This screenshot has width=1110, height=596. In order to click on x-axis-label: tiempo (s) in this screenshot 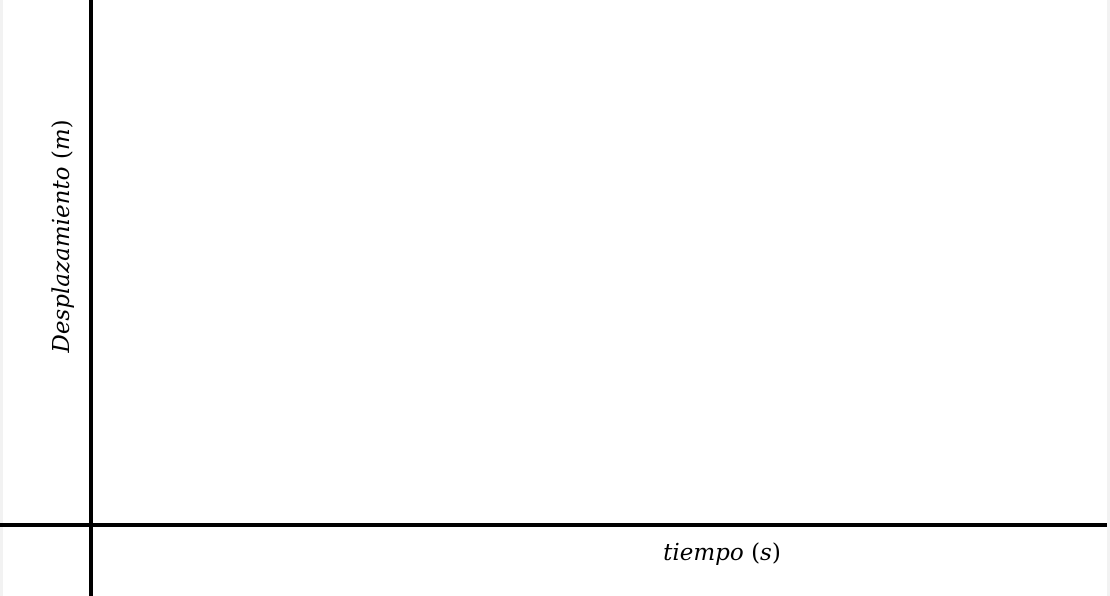, I will do `click(722, 553)`.